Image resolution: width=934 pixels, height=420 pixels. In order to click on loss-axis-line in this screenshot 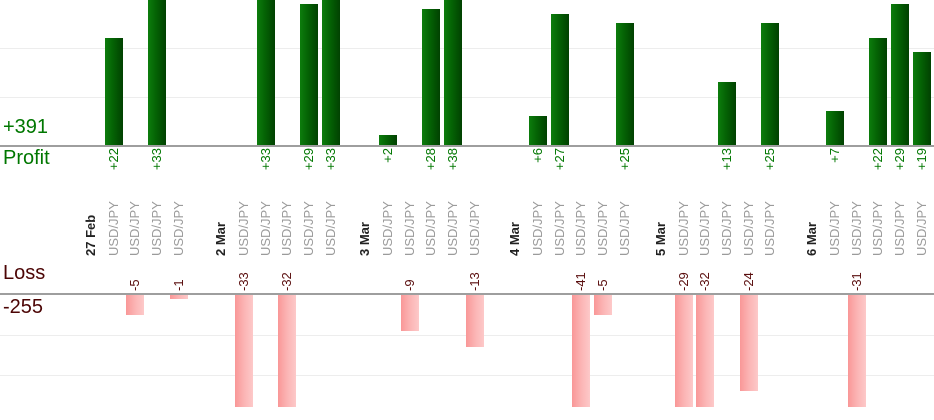, I will do `click(467, 294)`.